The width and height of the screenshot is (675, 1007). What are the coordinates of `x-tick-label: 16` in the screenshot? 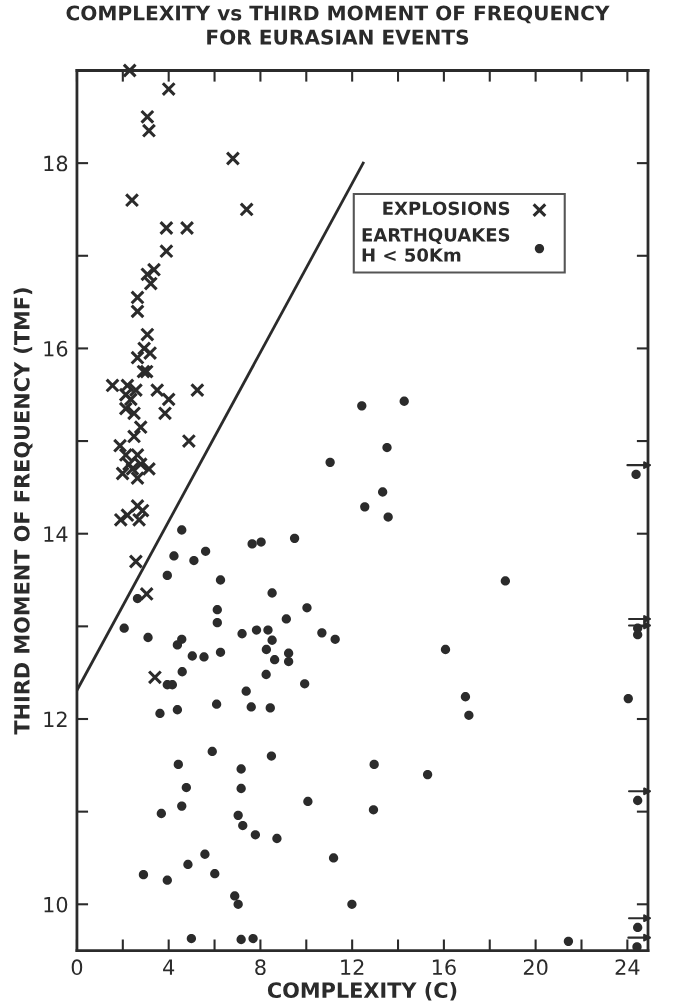 It's located at (444, 967).